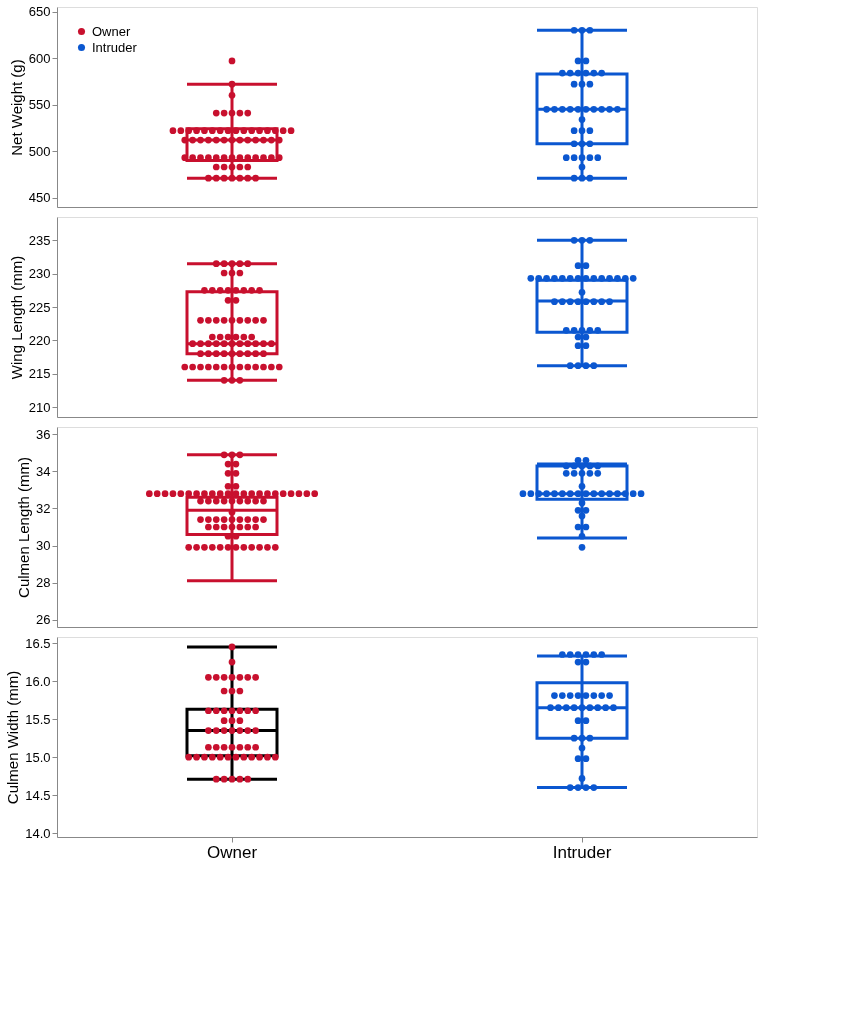 This screenshot has width=862, height=1020. Describe the element at coordinates (43, 546) in the screenshot. I see `y-tick-label: 30` at that location.